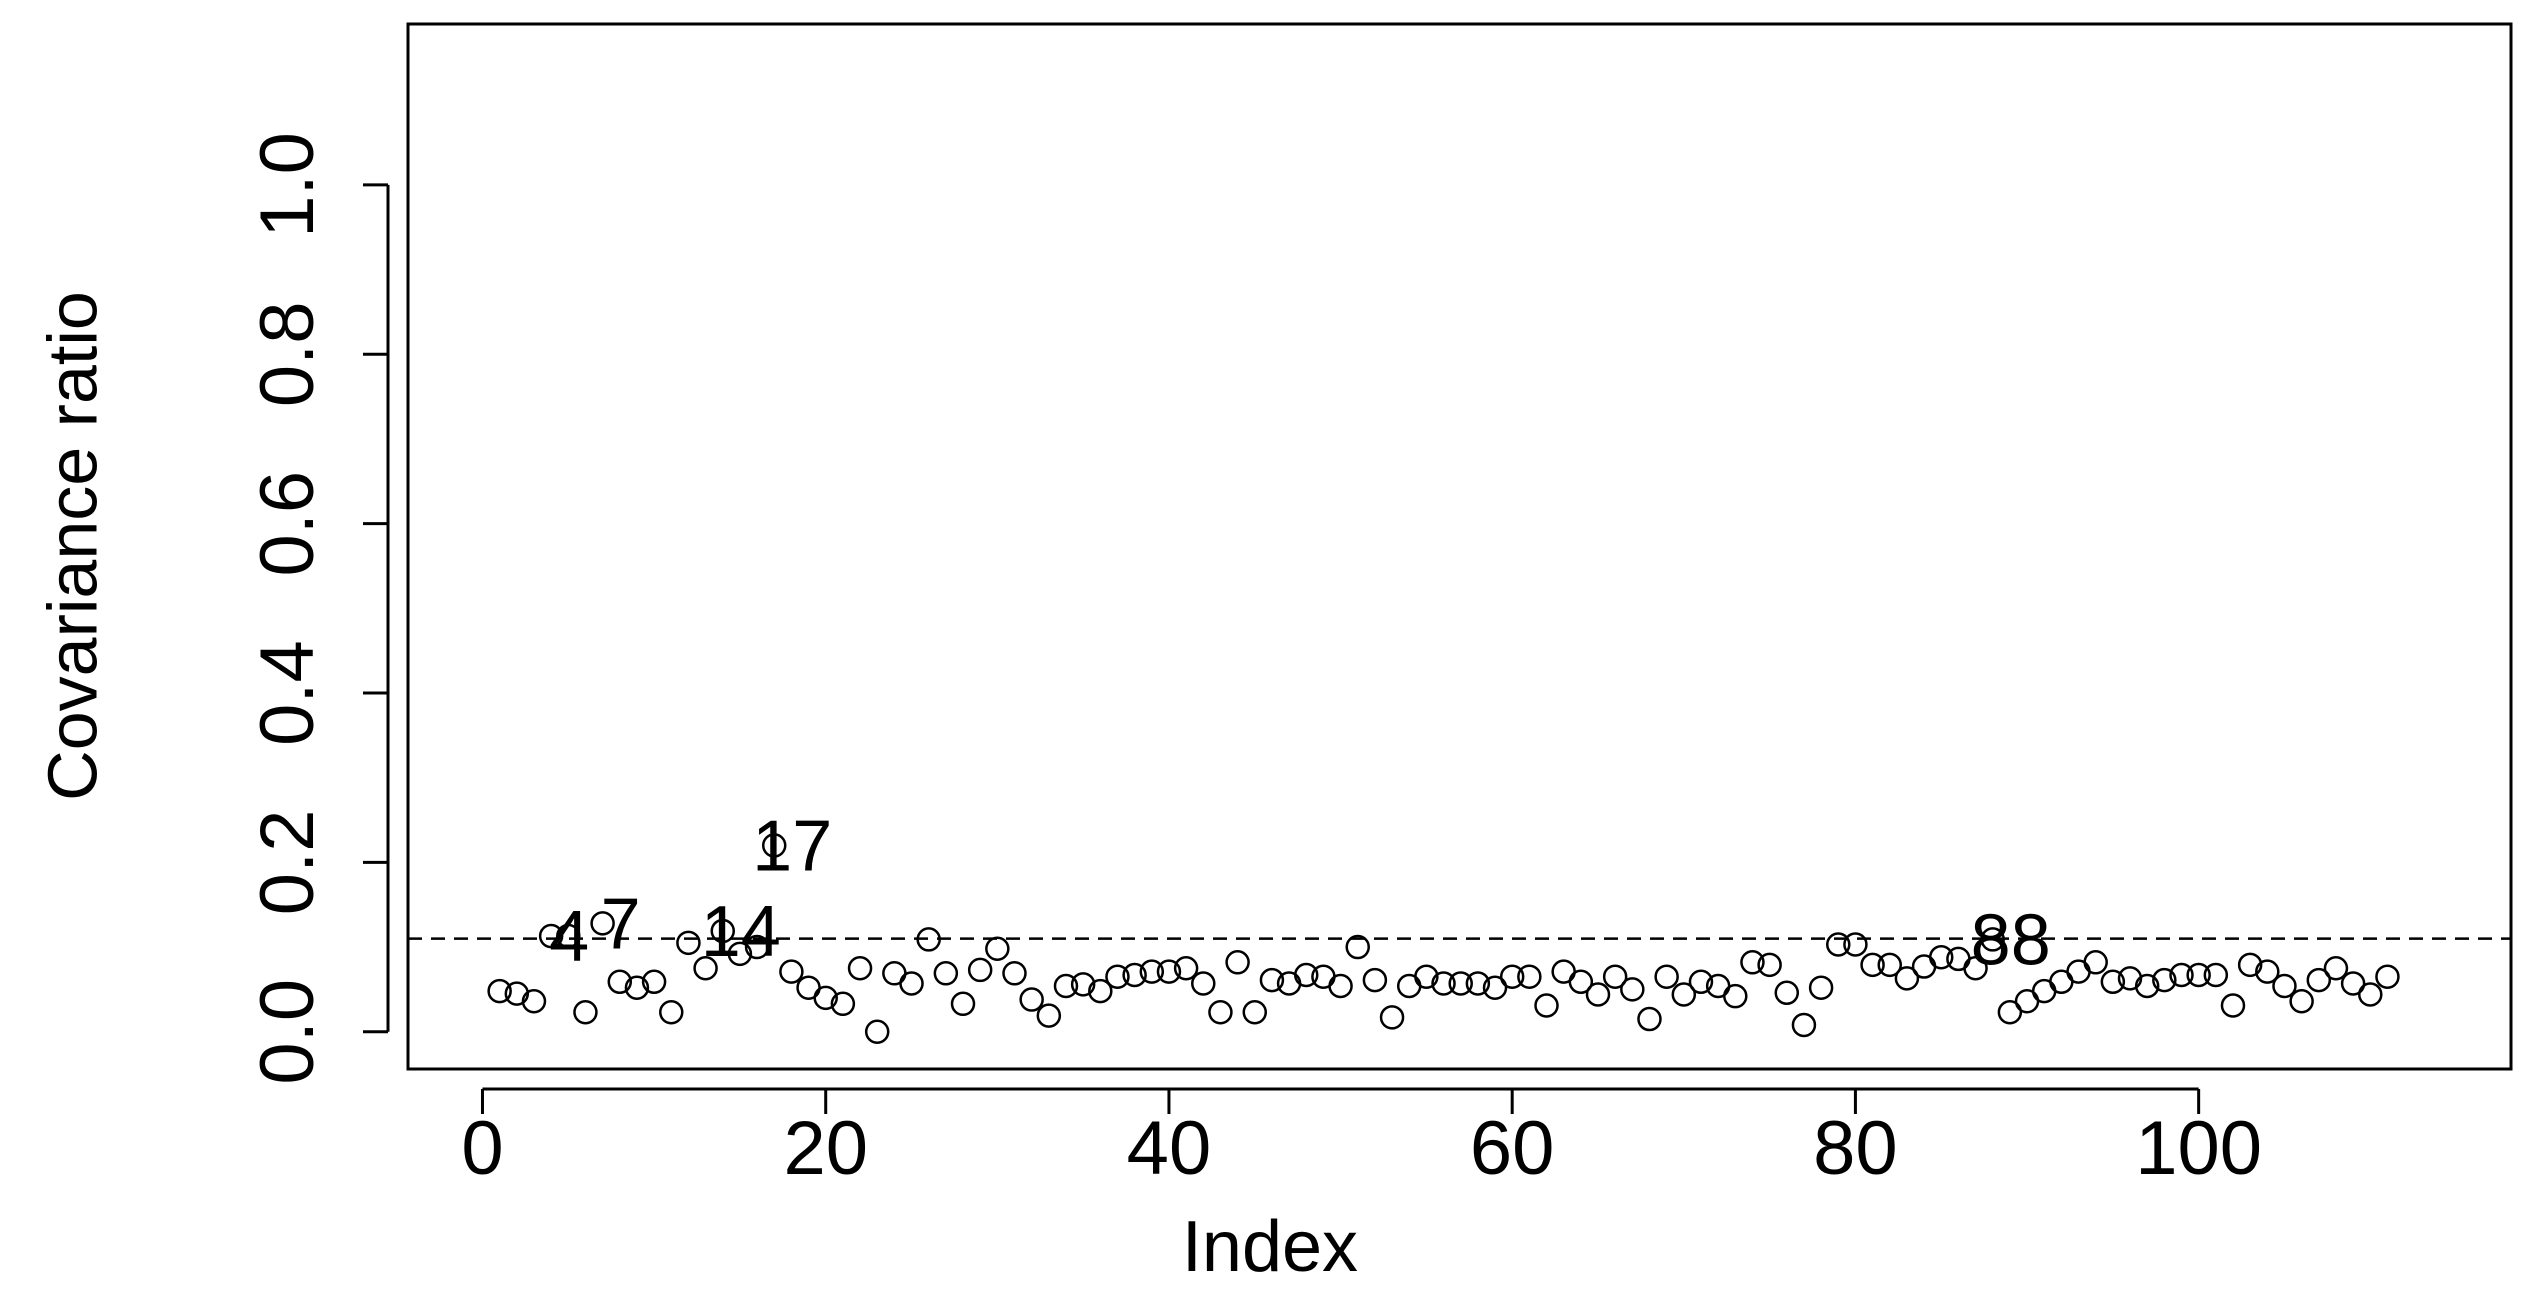 This screenshot has height=1304, width=2540. Describe the element at coordinates (72, 546) in the screenshot. I see `y-axis-label: Covariance ratio` at that location.